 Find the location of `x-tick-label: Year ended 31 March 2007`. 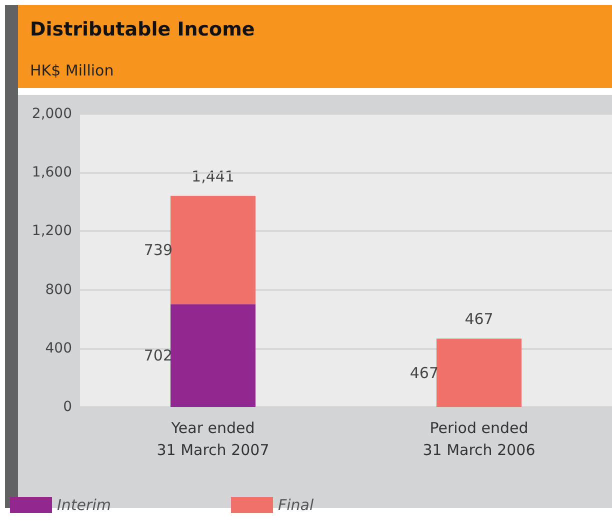

x-tick-label: Year ended 31 March 2007 is located at coordinates (213, 439).